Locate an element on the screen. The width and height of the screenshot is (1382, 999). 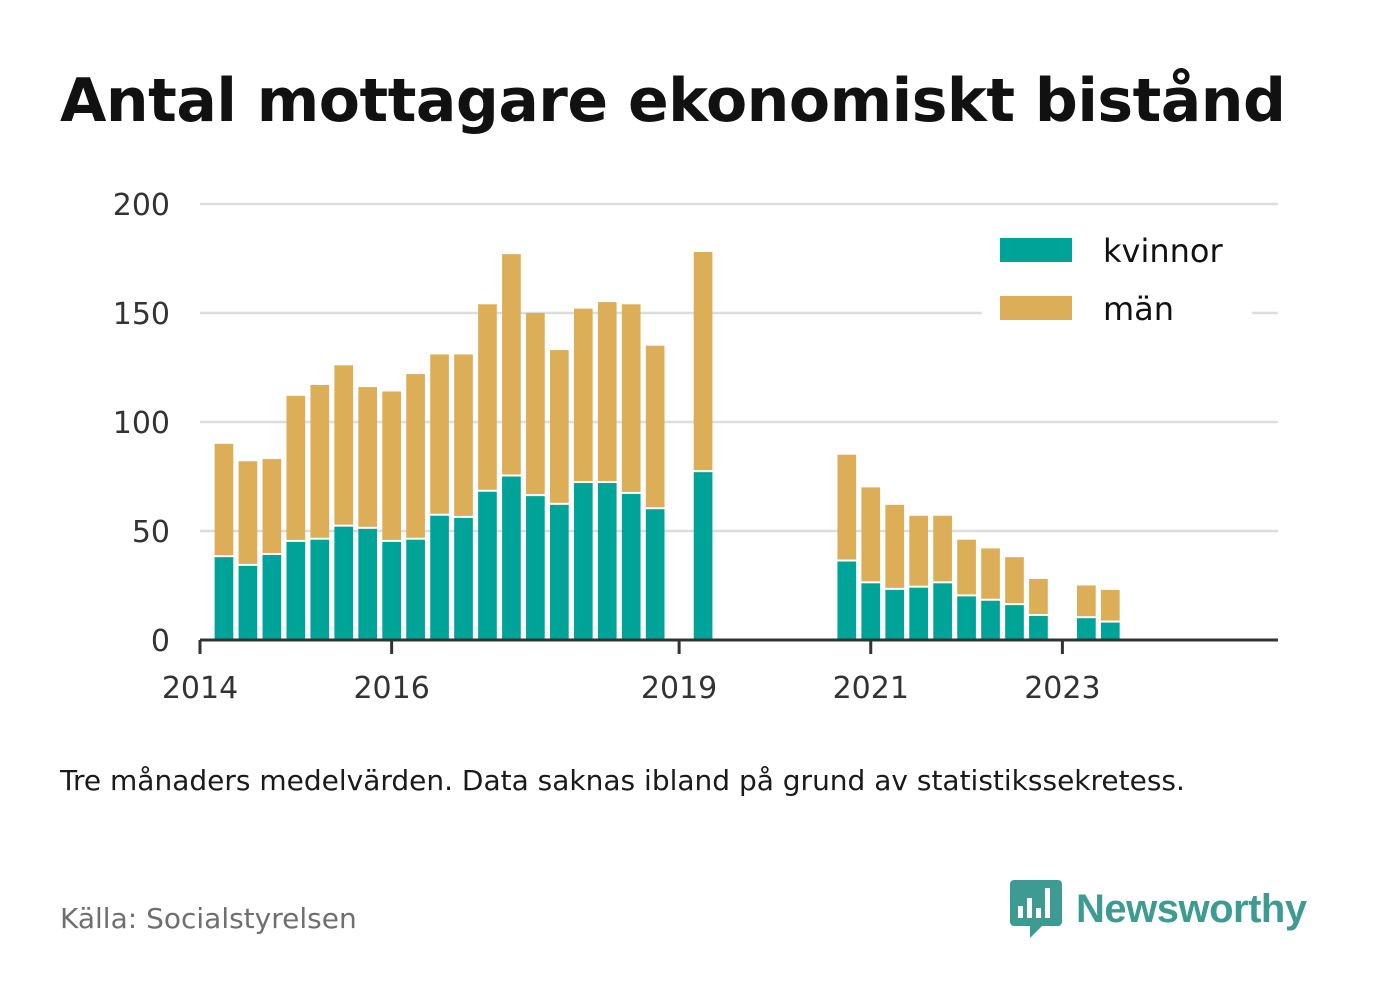
legend-swatch-man is located at coordinates (1036, 308).